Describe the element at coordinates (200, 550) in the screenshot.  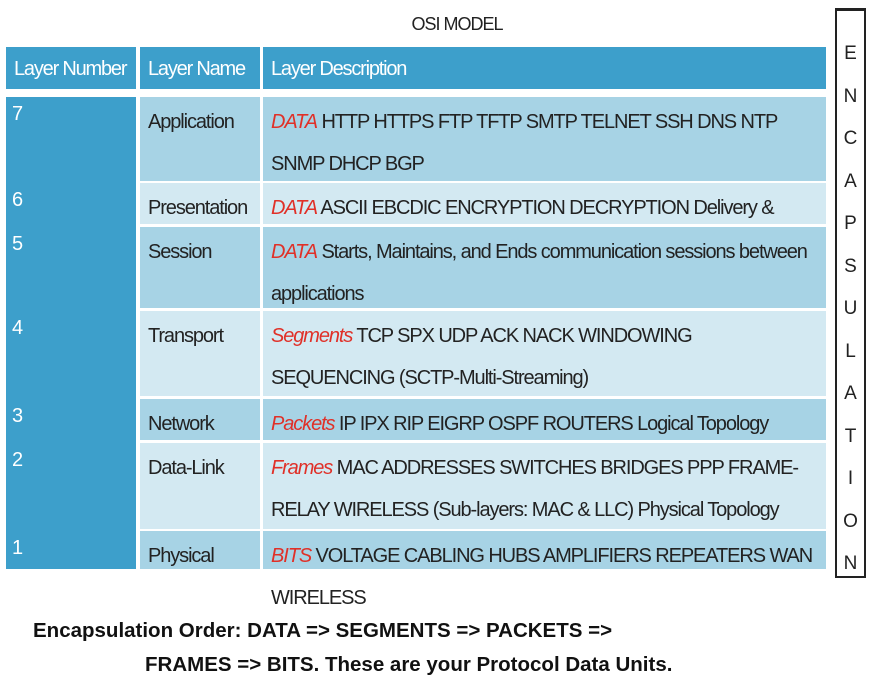
I see `layer-name: Physical` at that location.